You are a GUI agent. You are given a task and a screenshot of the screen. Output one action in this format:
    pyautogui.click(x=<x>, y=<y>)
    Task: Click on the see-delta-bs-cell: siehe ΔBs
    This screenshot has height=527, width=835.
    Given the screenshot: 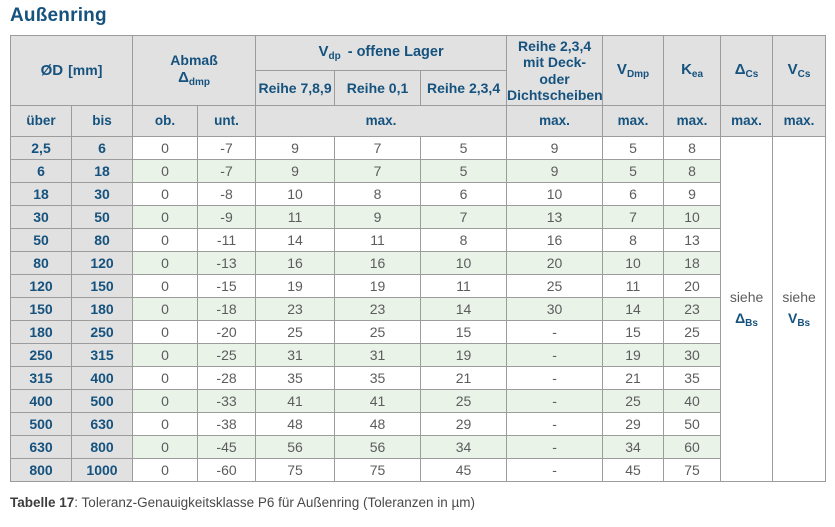 What is the action you would take?
    pyautogui.click(x=747, y=309)
    